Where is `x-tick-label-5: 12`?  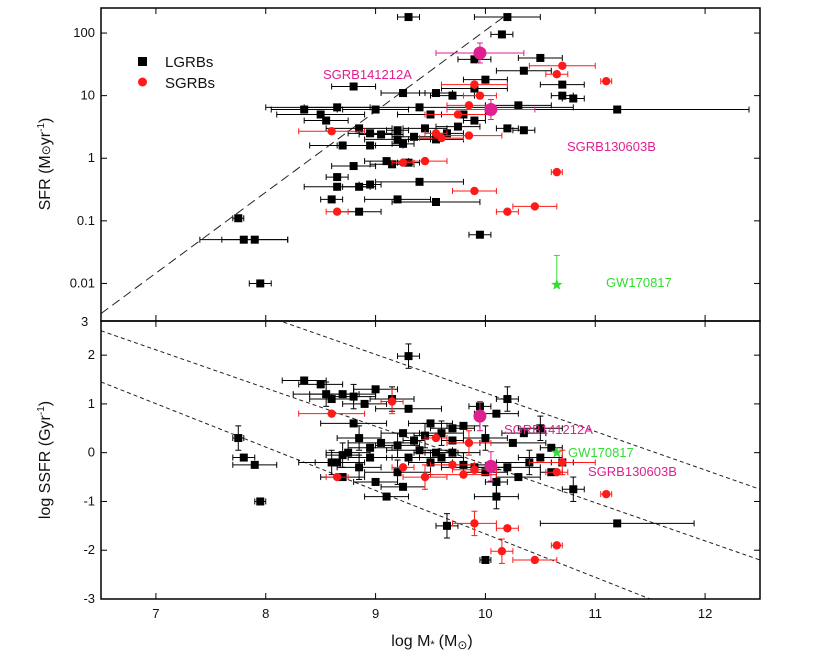 x-tick-label-5: 12 is located at coordinates (705, 613).